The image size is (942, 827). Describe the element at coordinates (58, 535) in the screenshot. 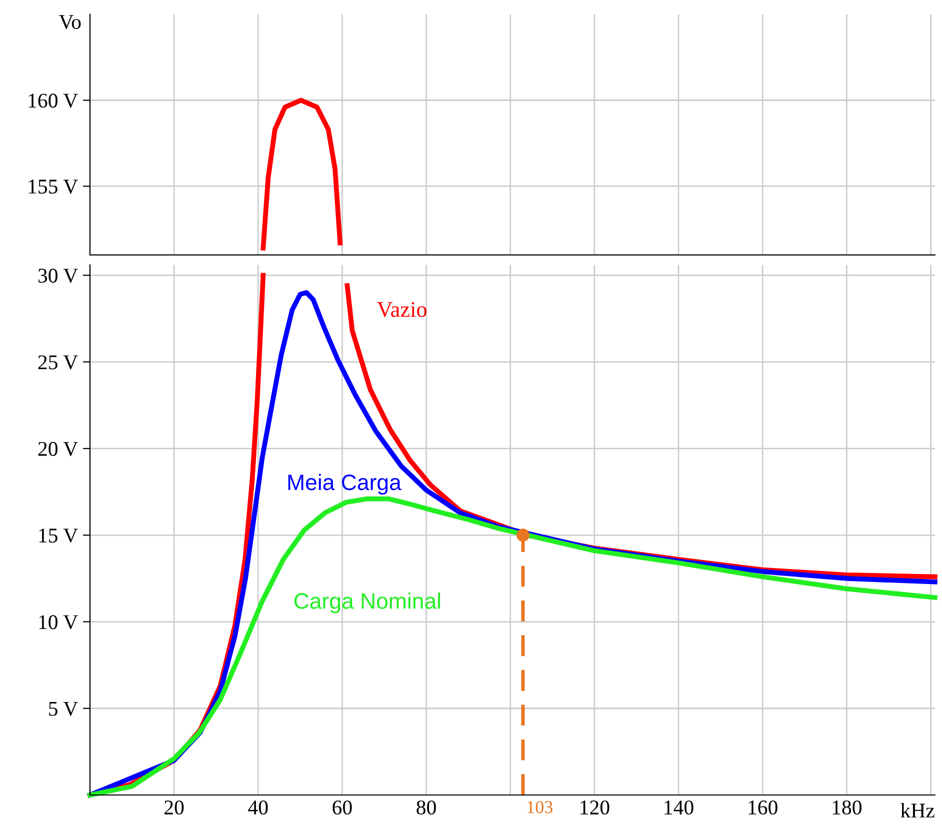

I see `y-tick-label: 15 V` at that location.